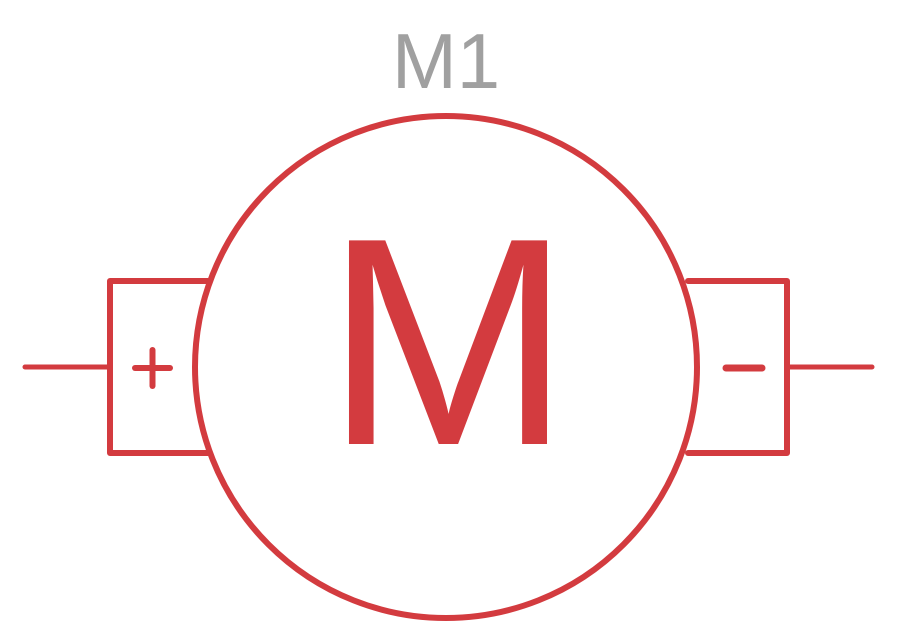  What do you see at coordinates (448, 341) in the screenshot?
I see `motor-symbol-letter: M` at bounding box center [448, 341].